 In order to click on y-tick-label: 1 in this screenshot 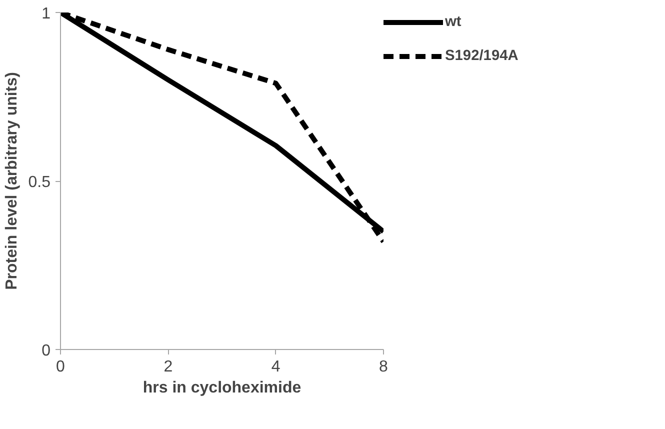, I will do `click(46, 14)`.